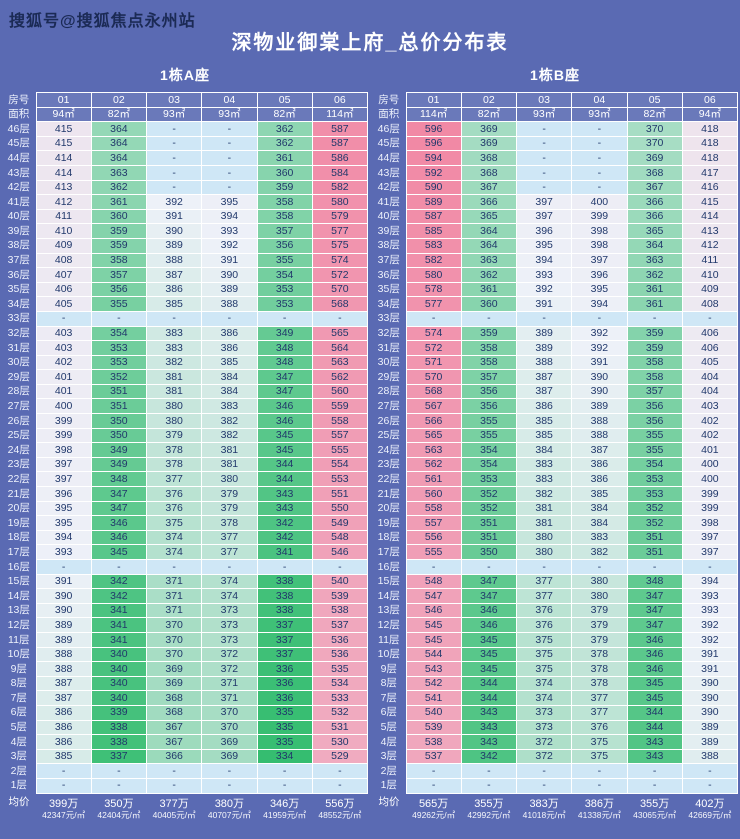 The width and height of the screenshot is (740, 839). What do you see at coordinates (63, 494) in the screenshot?
I see `price-cell: 396` at bounding box center [63, 494].